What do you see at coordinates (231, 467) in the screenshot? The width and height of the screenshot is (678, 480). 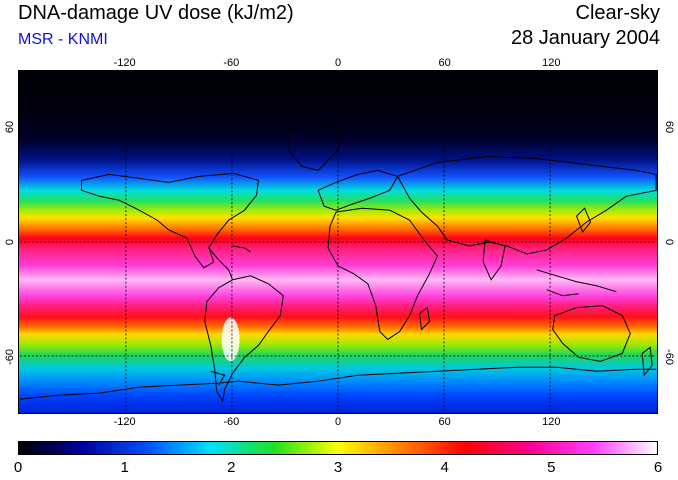 I see `colorbar-tick-label: 2` at bounding box center [231, 467].